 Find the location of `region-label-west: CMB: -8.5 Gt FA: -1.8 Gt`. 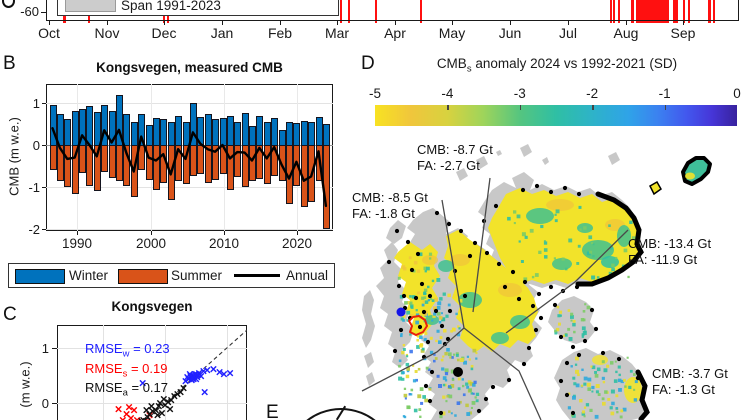

region-label-west: CMB: -8.5 Gt FA: -1.8 Gt is located at coordinates (390, 205).